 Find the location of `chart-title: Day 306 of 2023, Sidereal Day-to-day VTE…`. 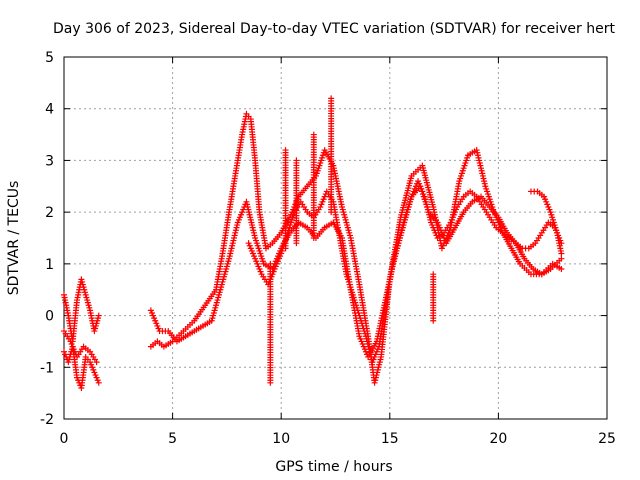

chart-title: Day 306 of 2023, Sidereal Day-to-day VTE… is located at coordinates (334, 29).